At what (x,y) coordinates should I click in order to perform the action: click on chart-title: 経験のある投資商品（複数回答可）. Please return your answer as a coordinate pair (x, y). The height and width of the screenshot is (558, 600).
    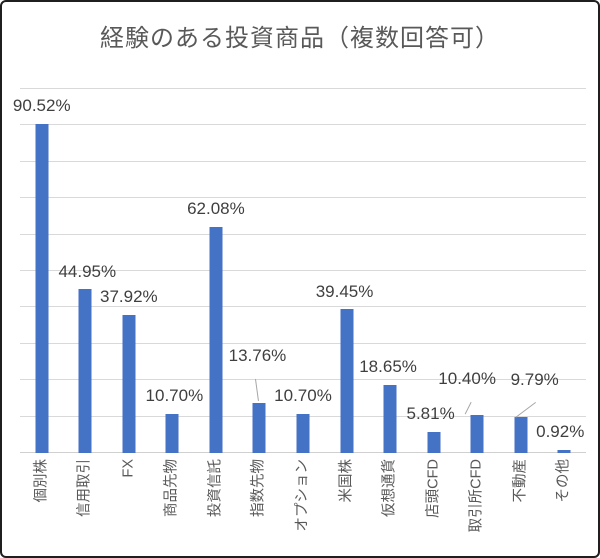
    Looking at the image, I should click on (300, 38).